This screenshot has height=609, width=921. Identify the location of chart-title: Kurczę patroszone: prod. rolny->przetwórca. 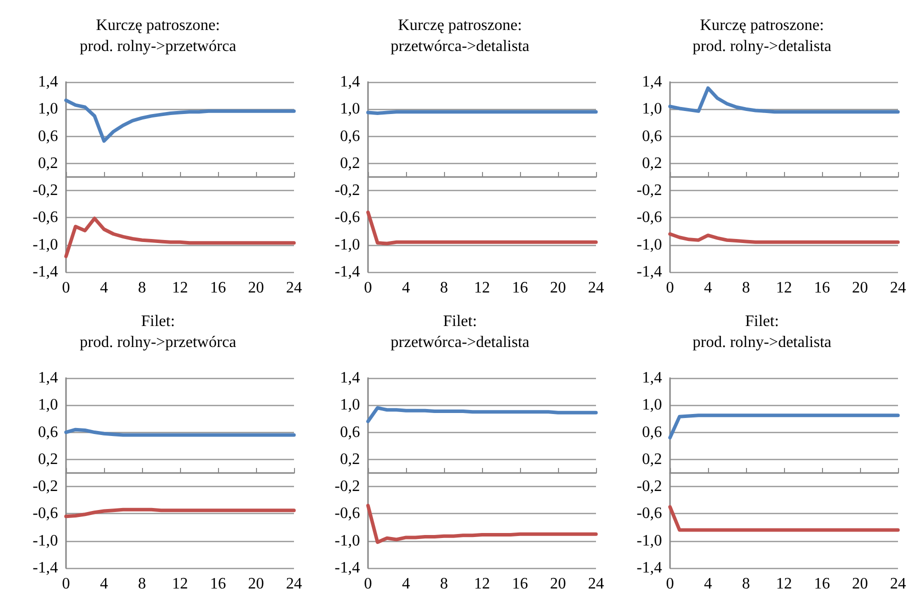
(158, 36).